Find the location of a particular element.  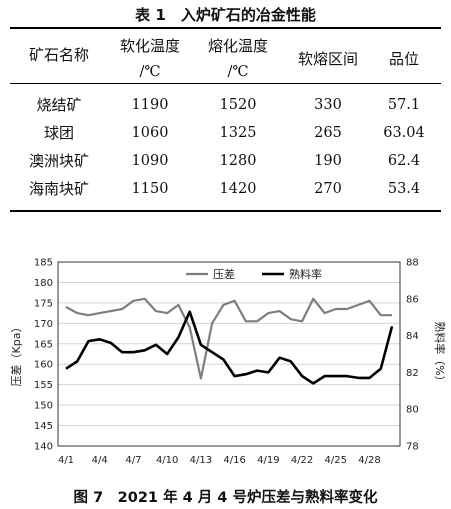

legend-label: 熟料率 is located at coordinates (305, 274).